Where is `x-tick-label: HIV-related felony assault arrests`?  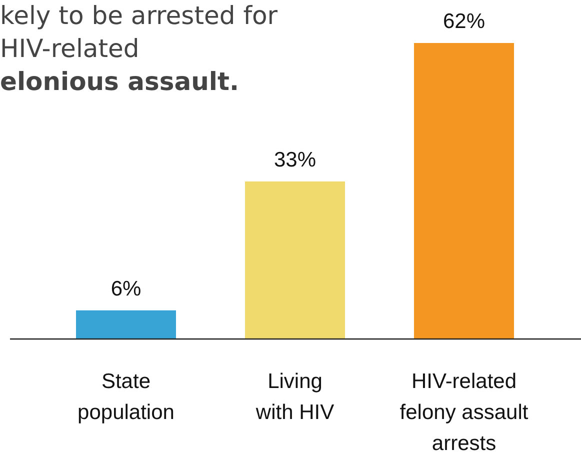
x-tick-label: HIV-related felony assault arrests is located at coordinates (464, 412).